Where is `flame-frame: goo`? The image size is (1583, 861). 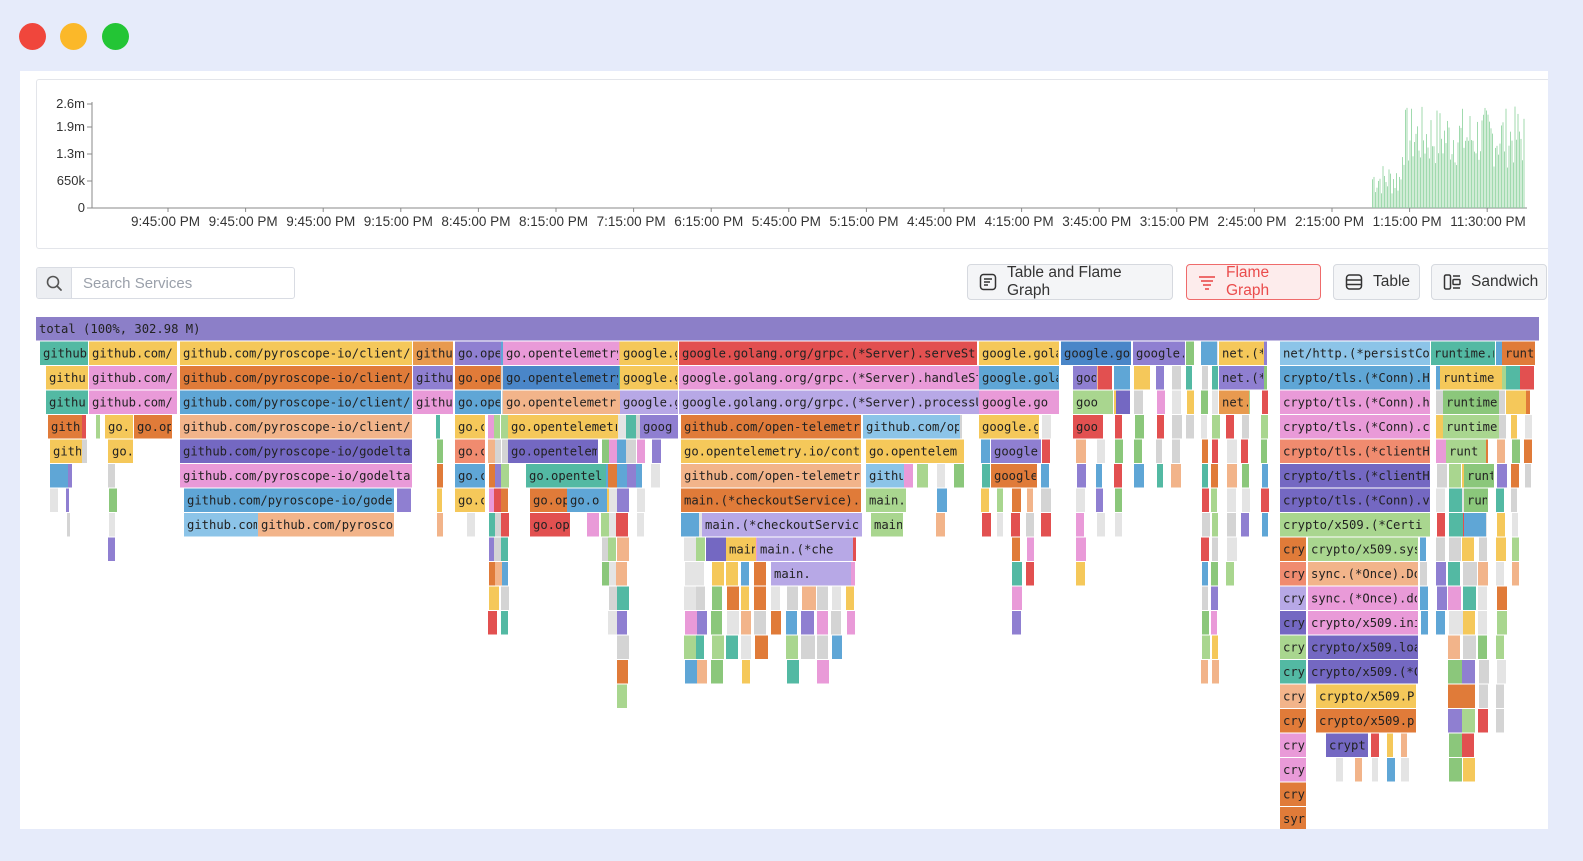
flame-frame: goo is located at coordinates (1088, 427).